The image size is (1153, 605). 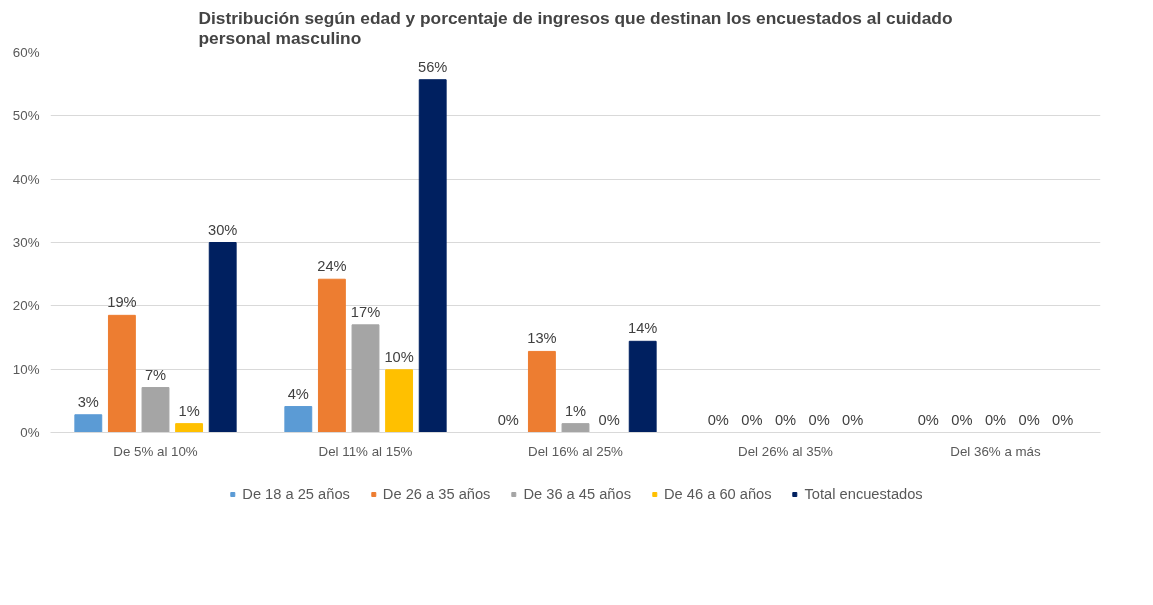 I want to click on y-tick-label: 20%, so click(x=26, y=306).